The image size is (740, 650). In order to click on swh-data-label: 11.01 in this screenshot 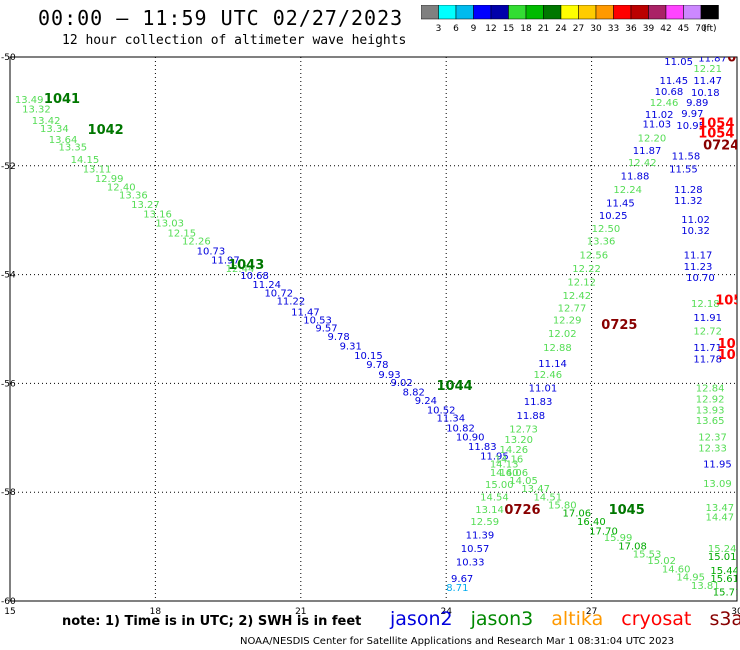, I will do `click(543, 389)`.